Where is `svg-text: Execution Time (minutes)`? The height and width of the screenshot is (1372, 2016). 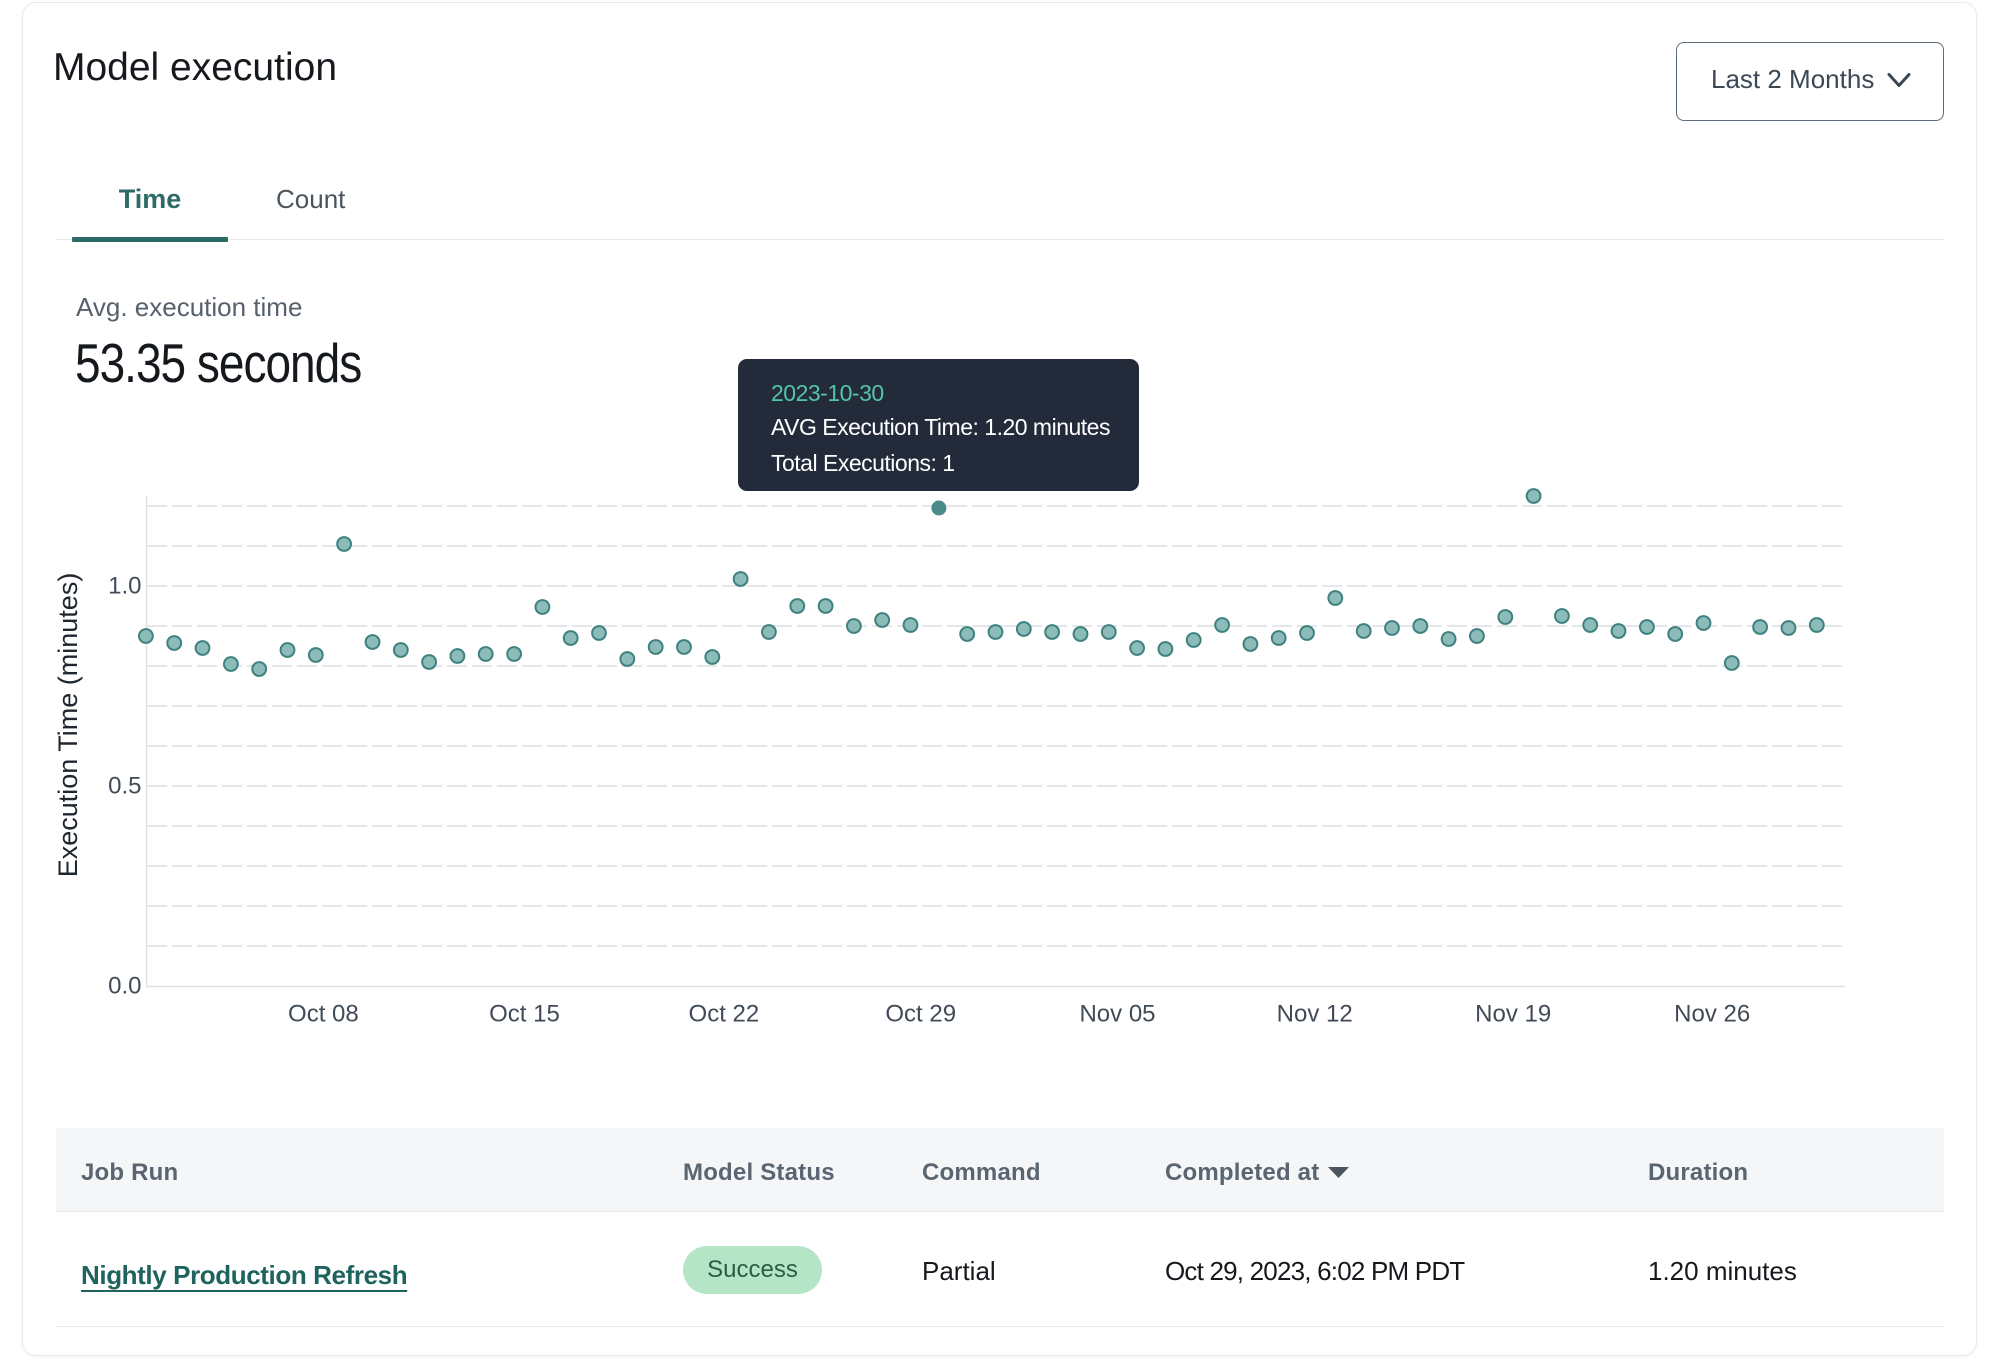
svg-text: Execution Time (minutes) is located at coordinates (68, 725).